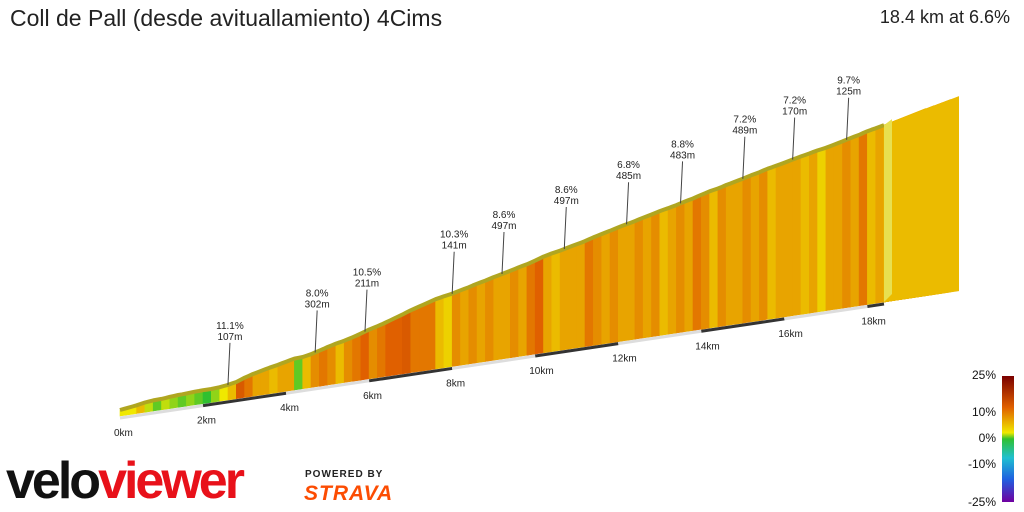  What do you see at coordinates (454, 235) in the screenshot?
I see `annotation-grade: 10.3%` at bounding box center [454, 235].